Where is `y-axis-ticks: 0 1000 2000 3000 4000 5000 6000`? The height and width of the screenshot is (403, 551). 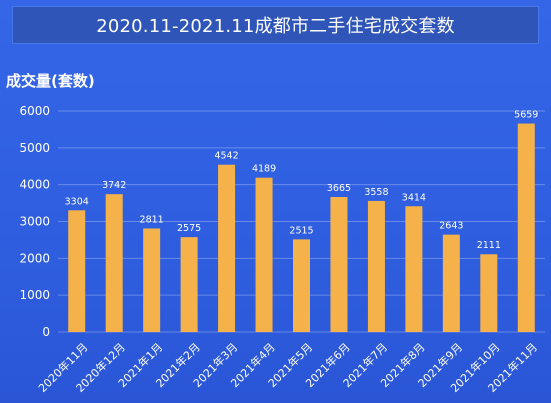 y-axis-ticks: 0 1000 2000 3000 4000 5000 6000 is located at coordinates (34, 221).